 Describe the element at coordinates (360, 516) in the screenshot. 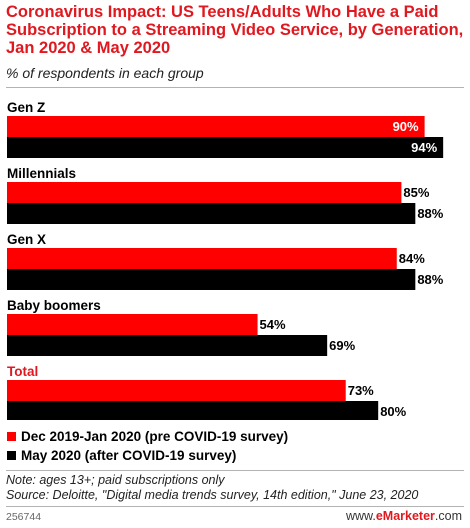

I see `brand-prefix: www.` at that location.